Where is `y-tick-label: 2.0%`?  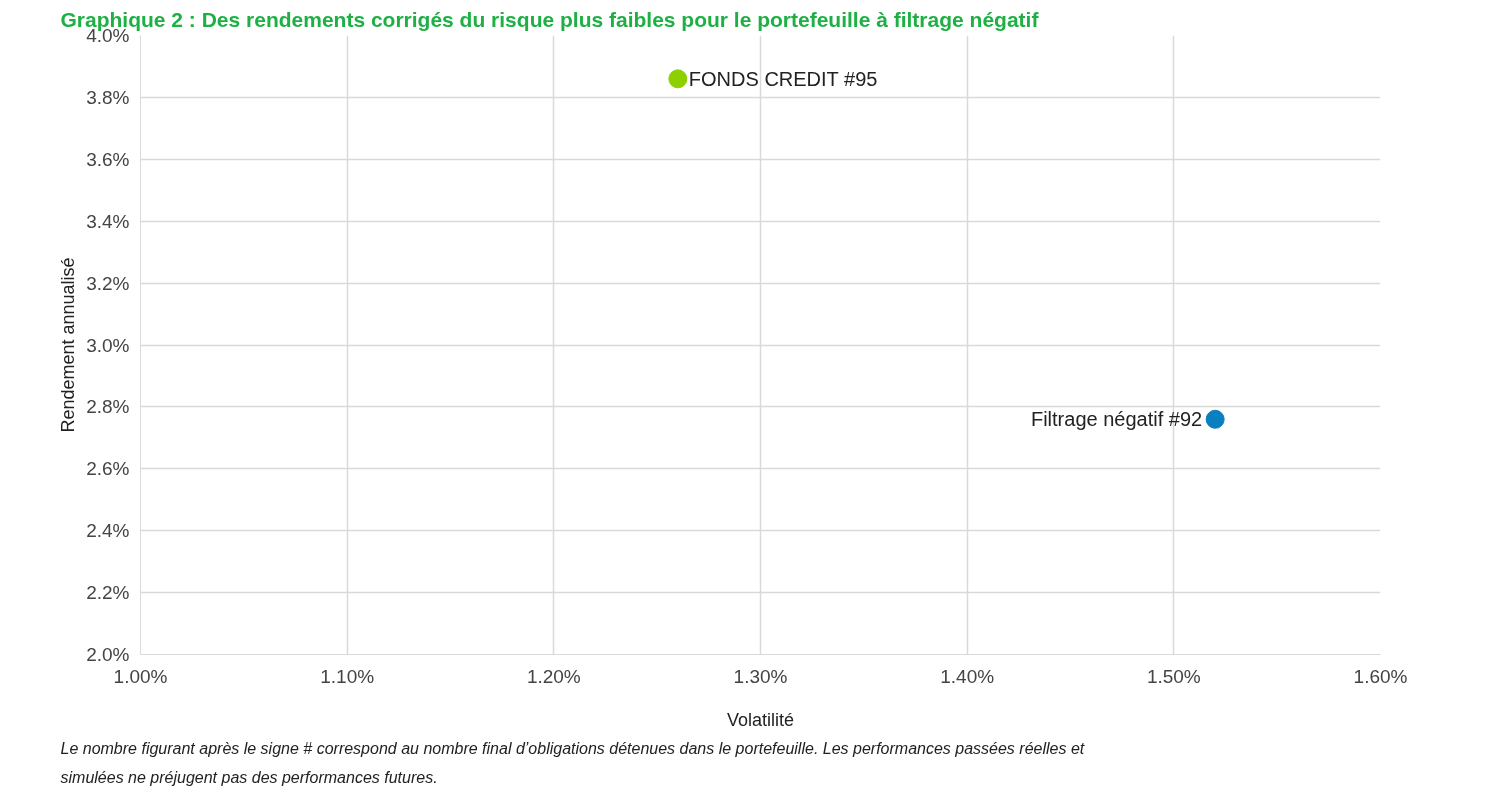
y-tick-label: 2.0% is located at coordinates (108, 654).